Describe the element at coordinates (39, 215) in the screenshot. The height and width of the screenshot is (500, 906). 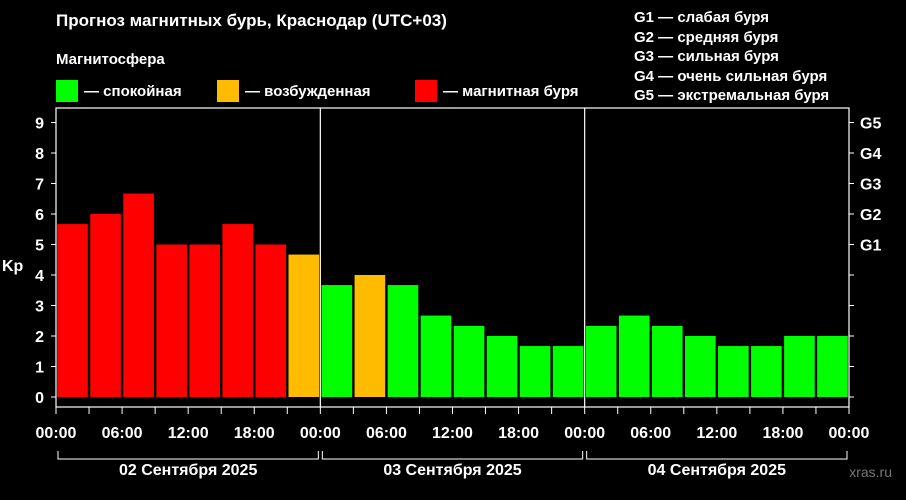
I see `y-tick-label-6: 6` at that location.